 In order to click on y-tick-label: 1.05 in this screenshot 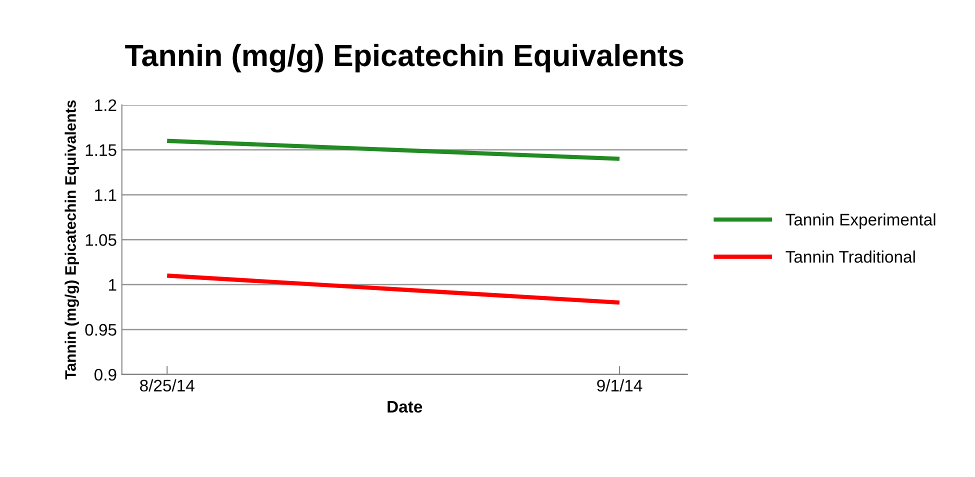, I will do `click(101, 240)`.